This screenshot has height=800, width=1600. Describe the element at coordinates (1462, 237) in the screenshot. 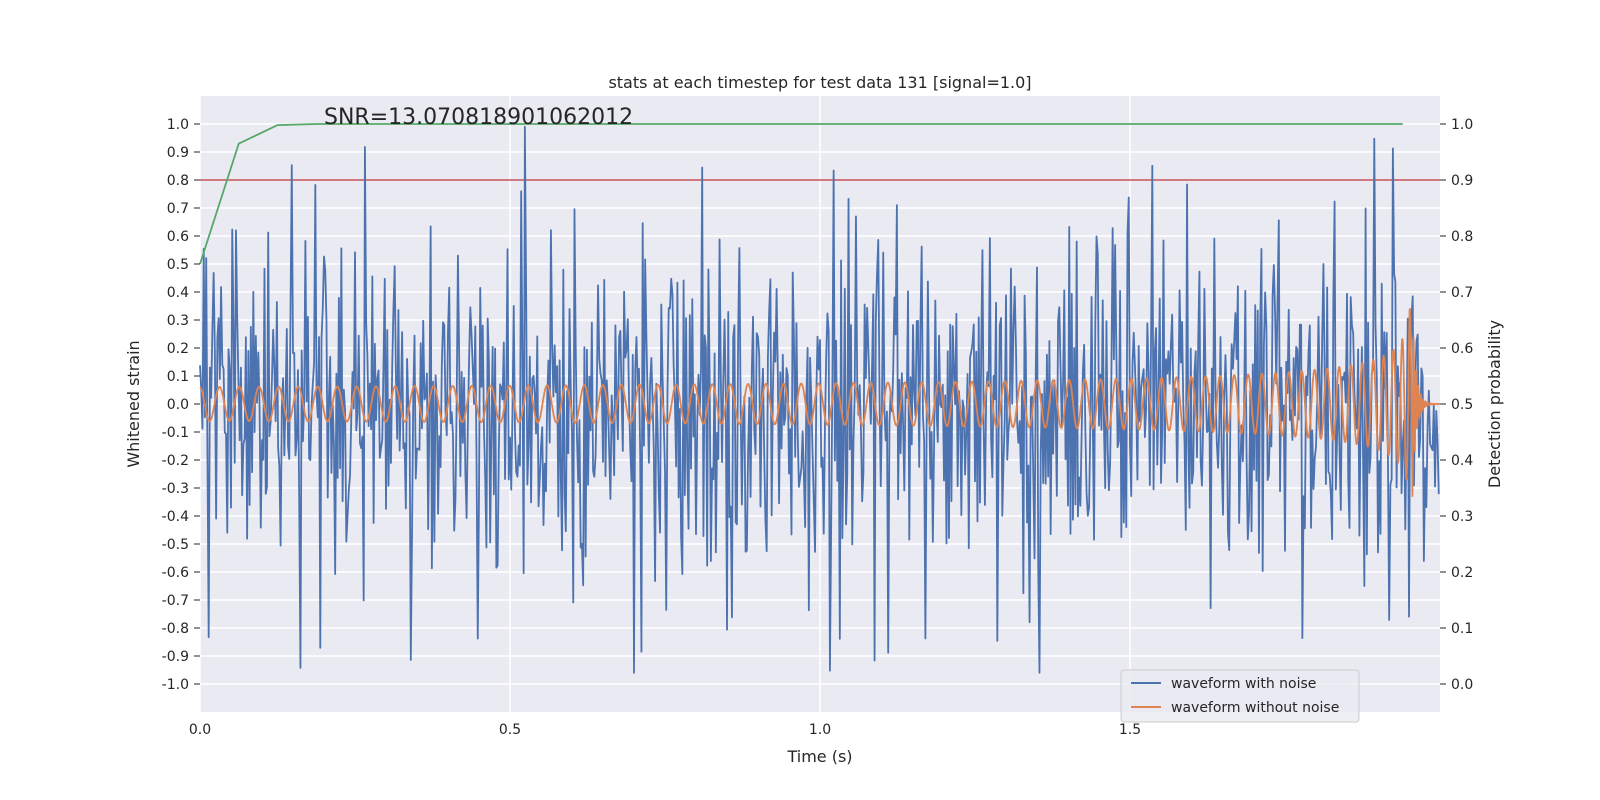

I see `y-right-tick-label: 0.8` at that location.